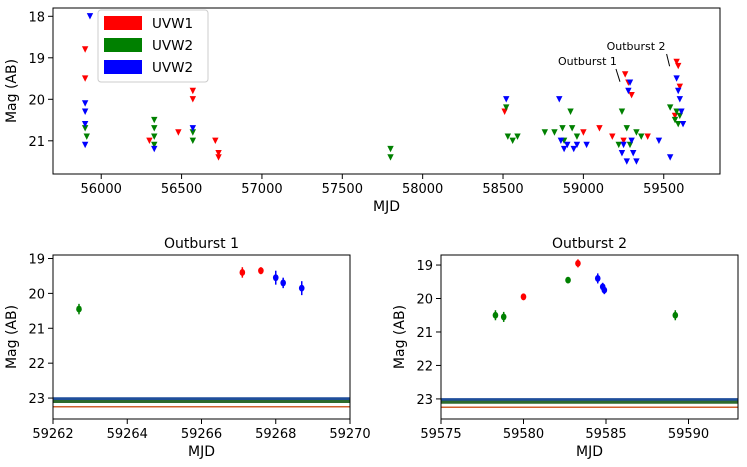 The height and width of the screenshot is (467, 747). I want to click on chart-title: Outburst 1, so click(201, 244).